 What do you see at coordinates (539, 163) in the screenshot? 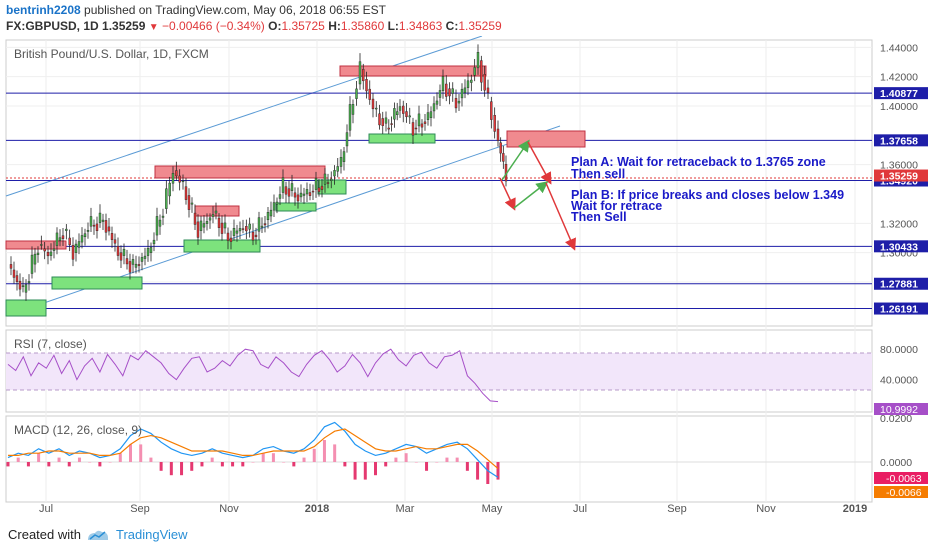
I see `plan-a-sell-arrow` at bounding box center [539, 163].